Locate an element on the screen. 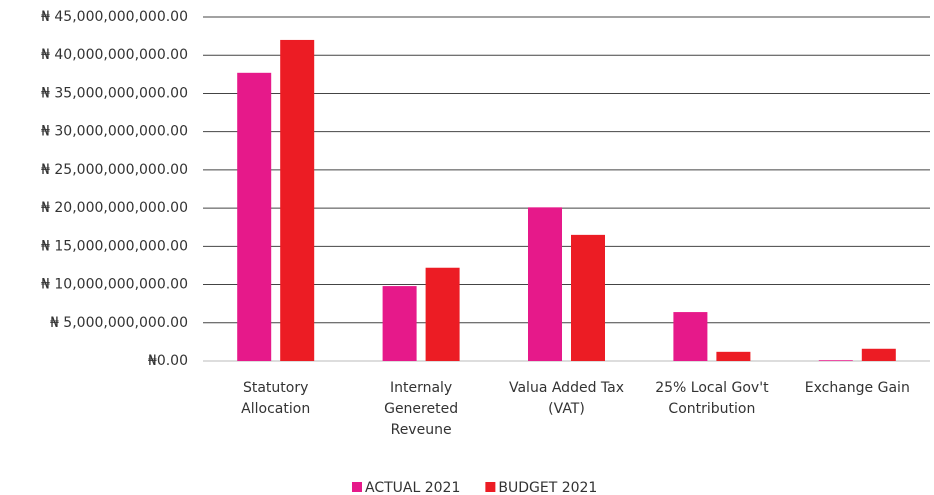 The height and width of the screenshot is (495, 934). x-tick-label: Statutory Allocation is located at coordinates (276, 398).